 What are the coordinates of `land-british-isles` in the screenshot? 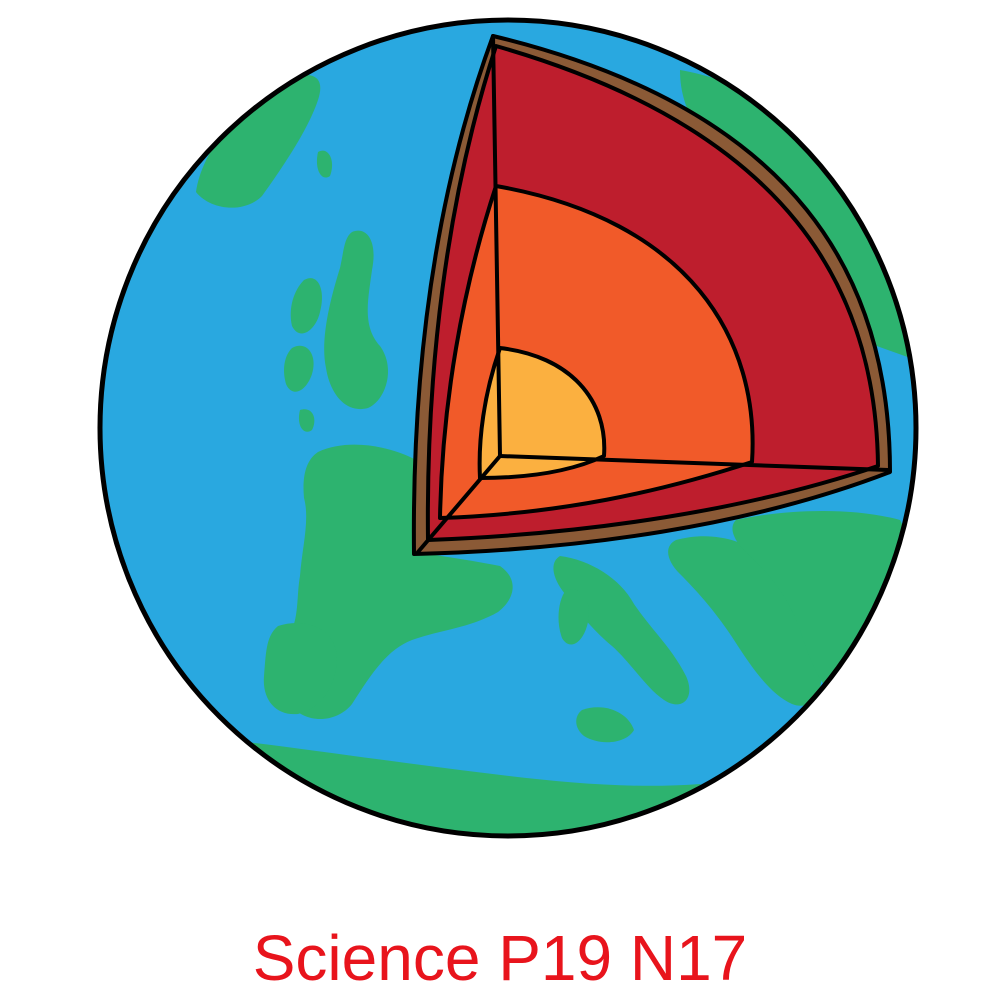 It's located at (299, 368).